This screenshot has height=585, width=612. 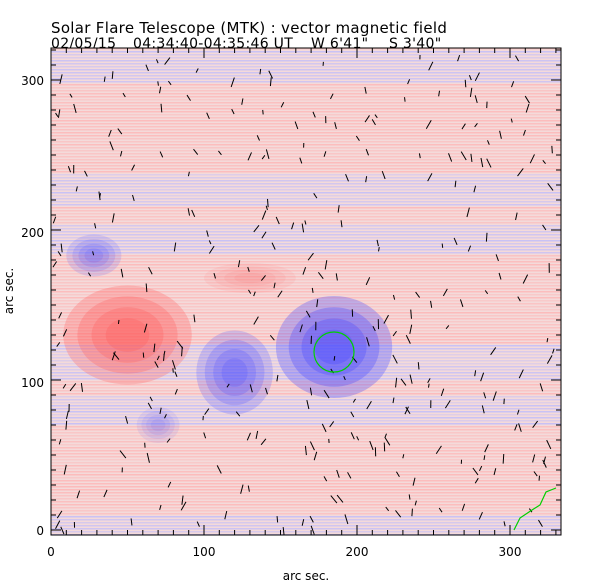 What do you see at coordinates (32, 383) in the screenshot?
I see `ytick-100: 100` at bounding box center [32, 383].